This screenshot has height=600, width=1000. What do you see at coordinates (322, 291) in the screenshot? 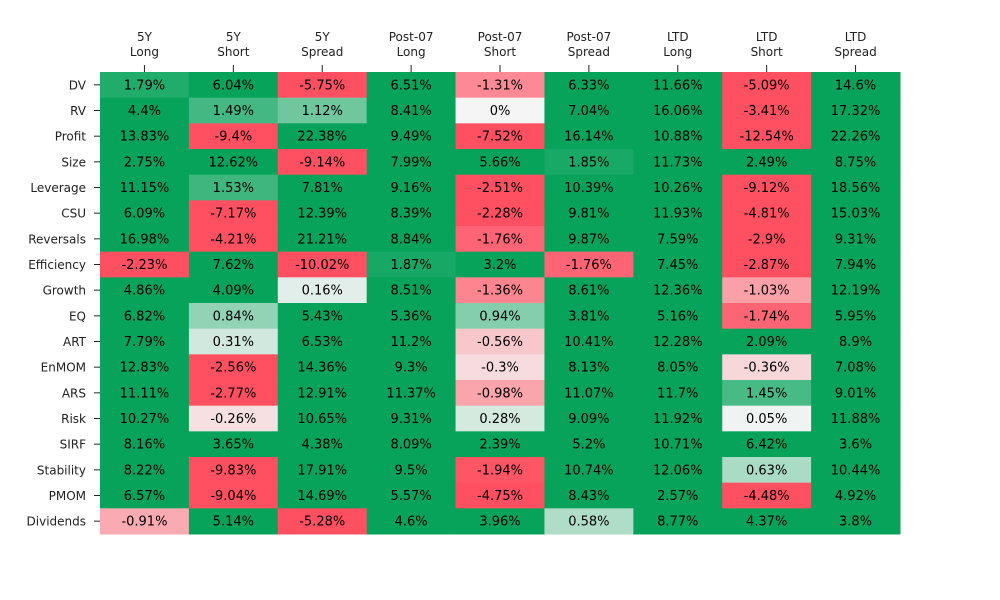
I see `cell-value-label: 0.16%` at bounding box center [322, 291].